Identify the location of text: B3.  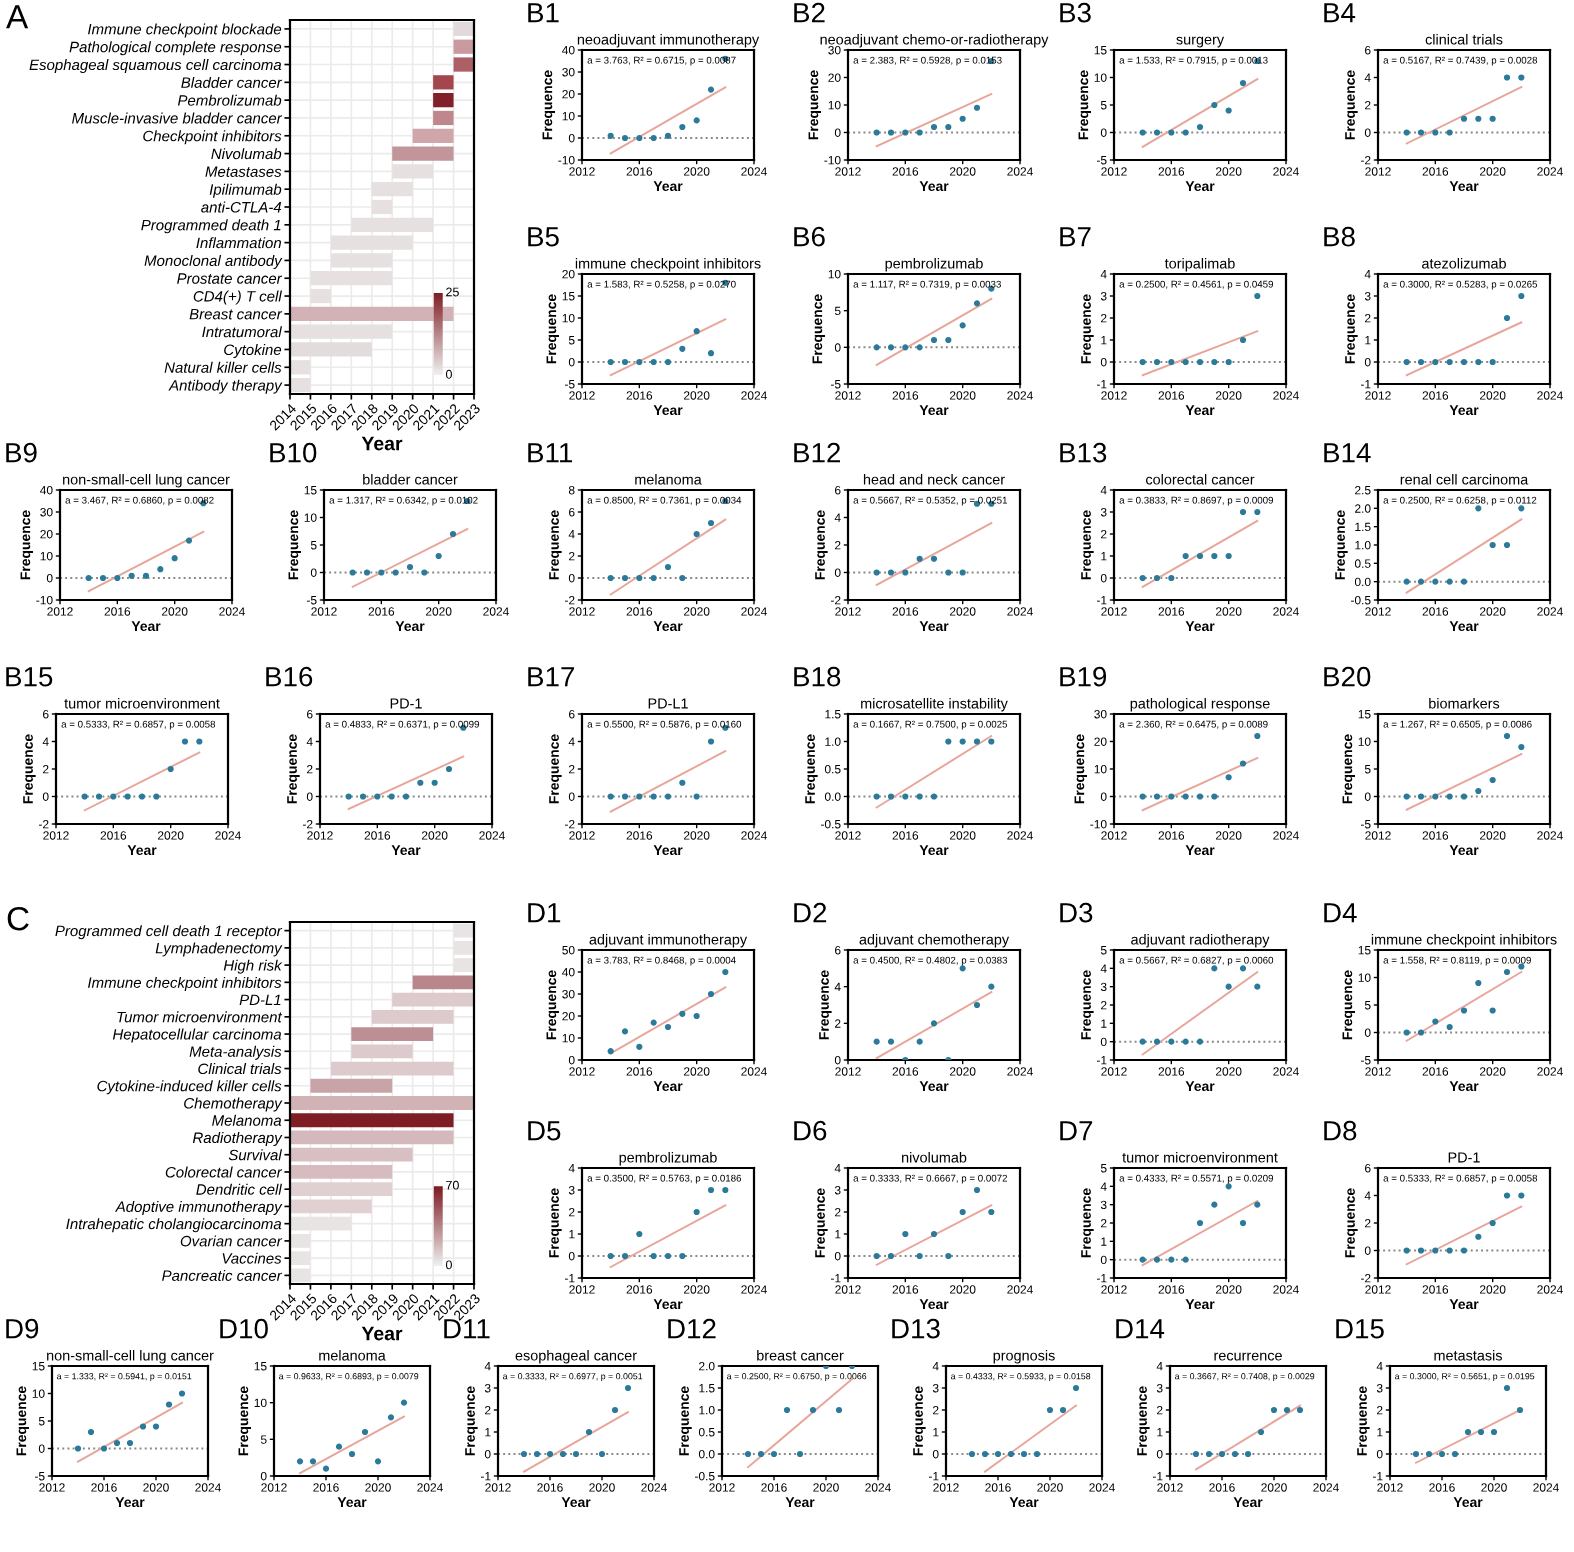
(1075, 12).